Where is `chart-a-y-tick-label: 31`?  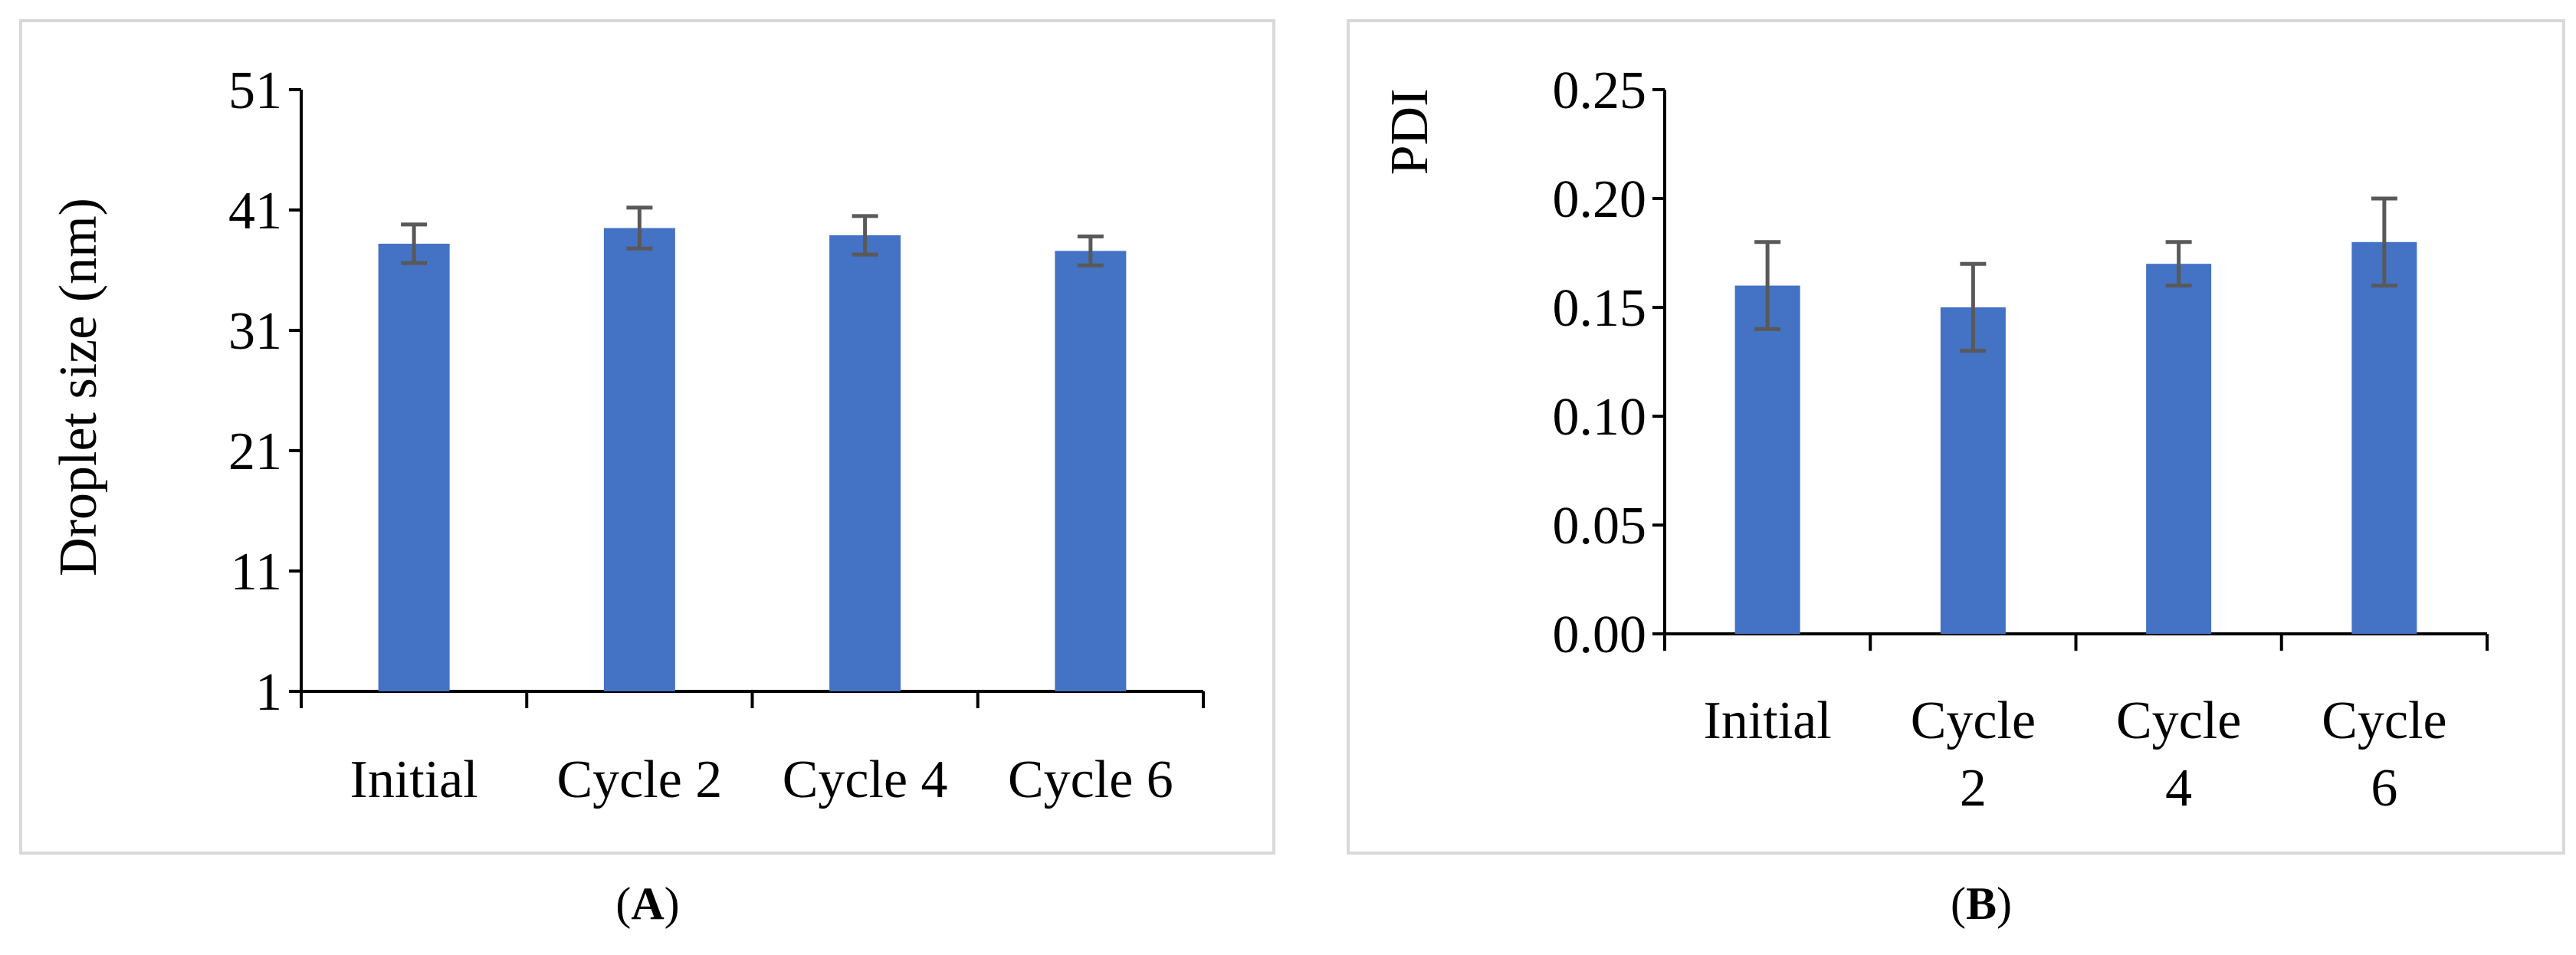
chart-a-y-tick-label: 31 is located at coordinates (255, 331).